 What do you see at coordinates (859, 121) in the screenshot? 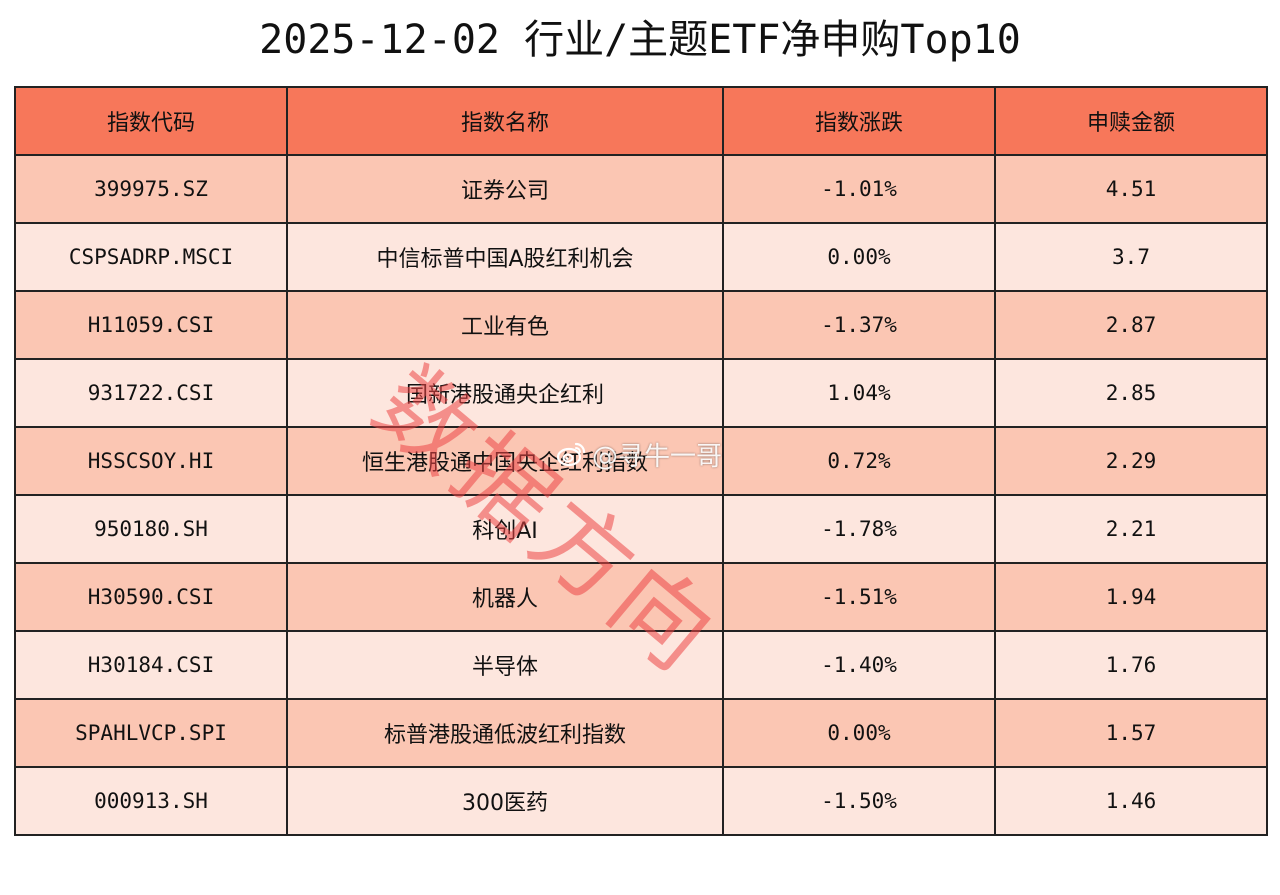
I see `column-header-change: 指数涨跌` at bounding box center [859, 121].